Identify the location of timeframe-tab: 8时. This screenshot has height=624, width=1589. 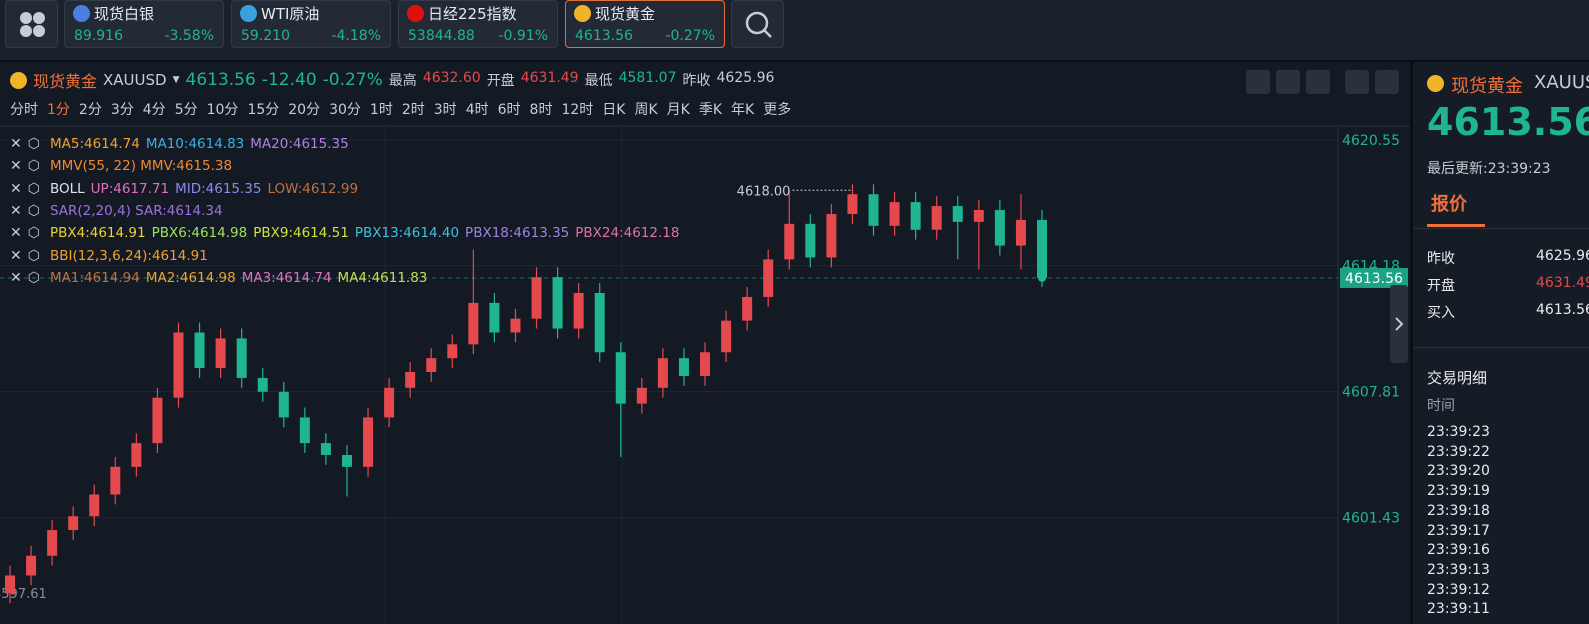
(541, 110).